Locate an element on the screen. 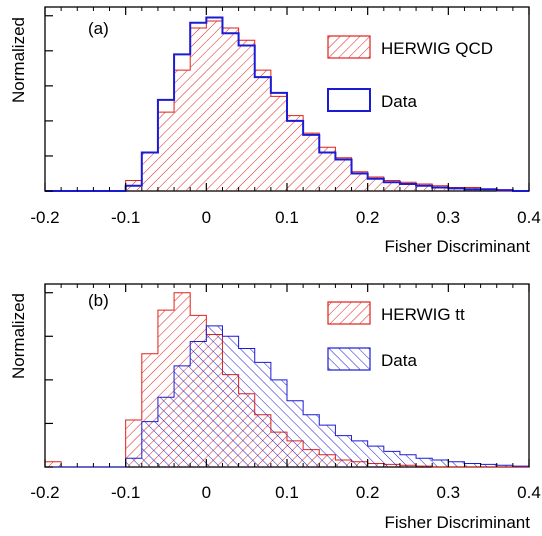 The height and width of the screenshot is (536, 542). legend-label-data-b: Data is located at coordinates (399, 360).